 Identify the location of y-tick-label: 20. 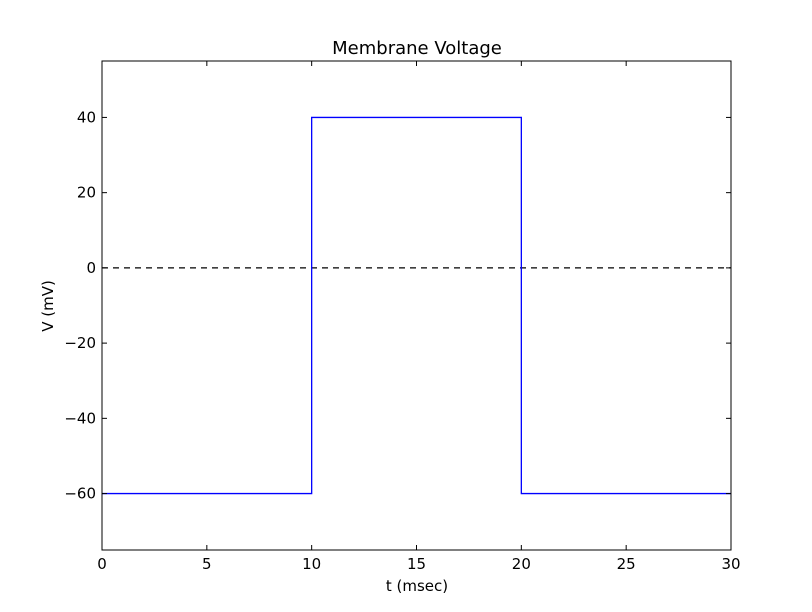
(86, 193).